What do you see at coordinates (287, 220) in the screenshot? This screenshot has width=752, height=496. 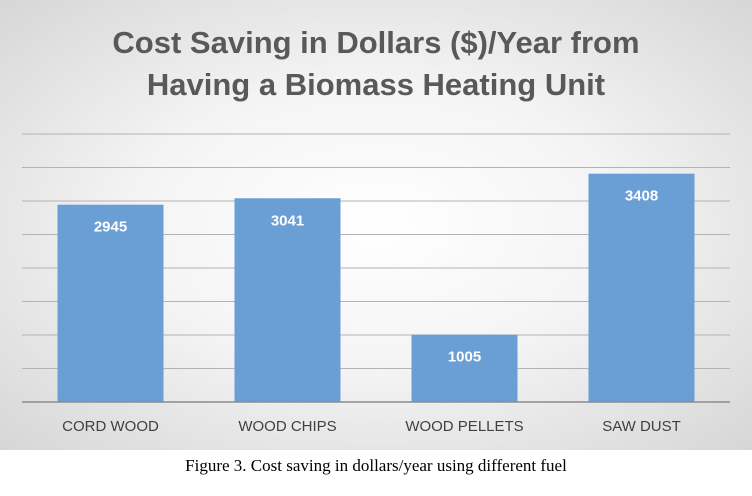 I see `data-label: 3041` at bounding box center [287, 220].